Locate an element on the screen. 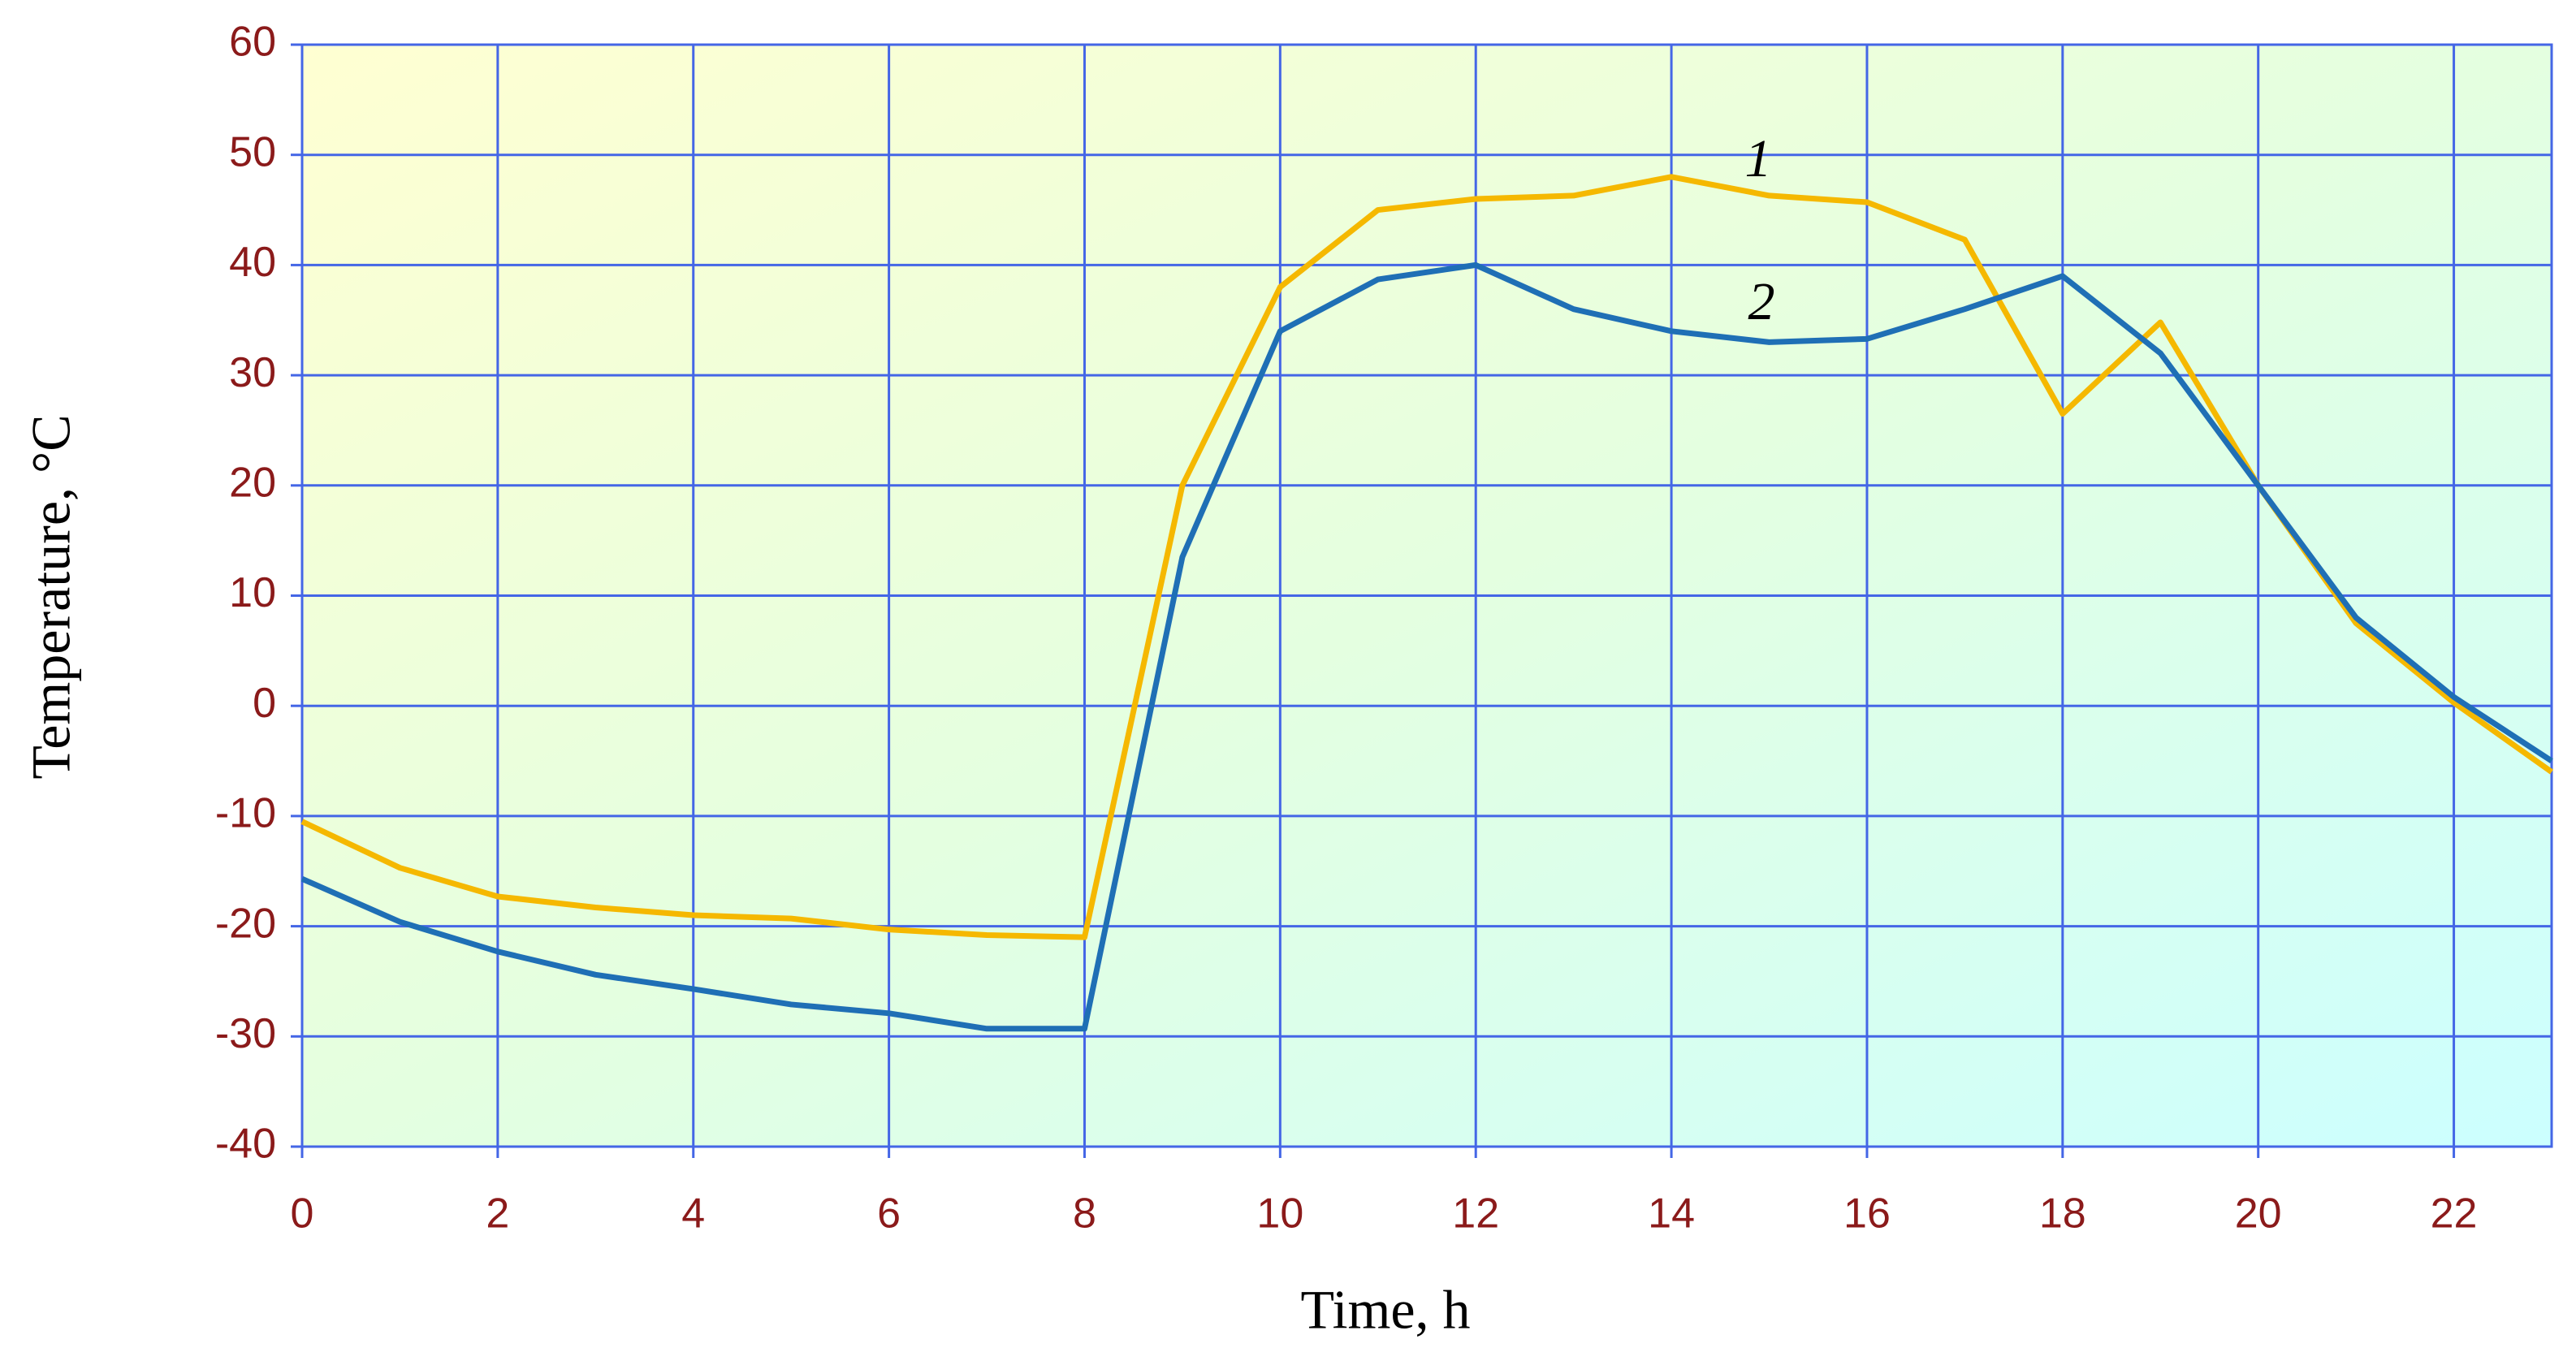 This screenshot has width=2576, height=1361. series-label: 2 is located at coordinates (1762, 301).